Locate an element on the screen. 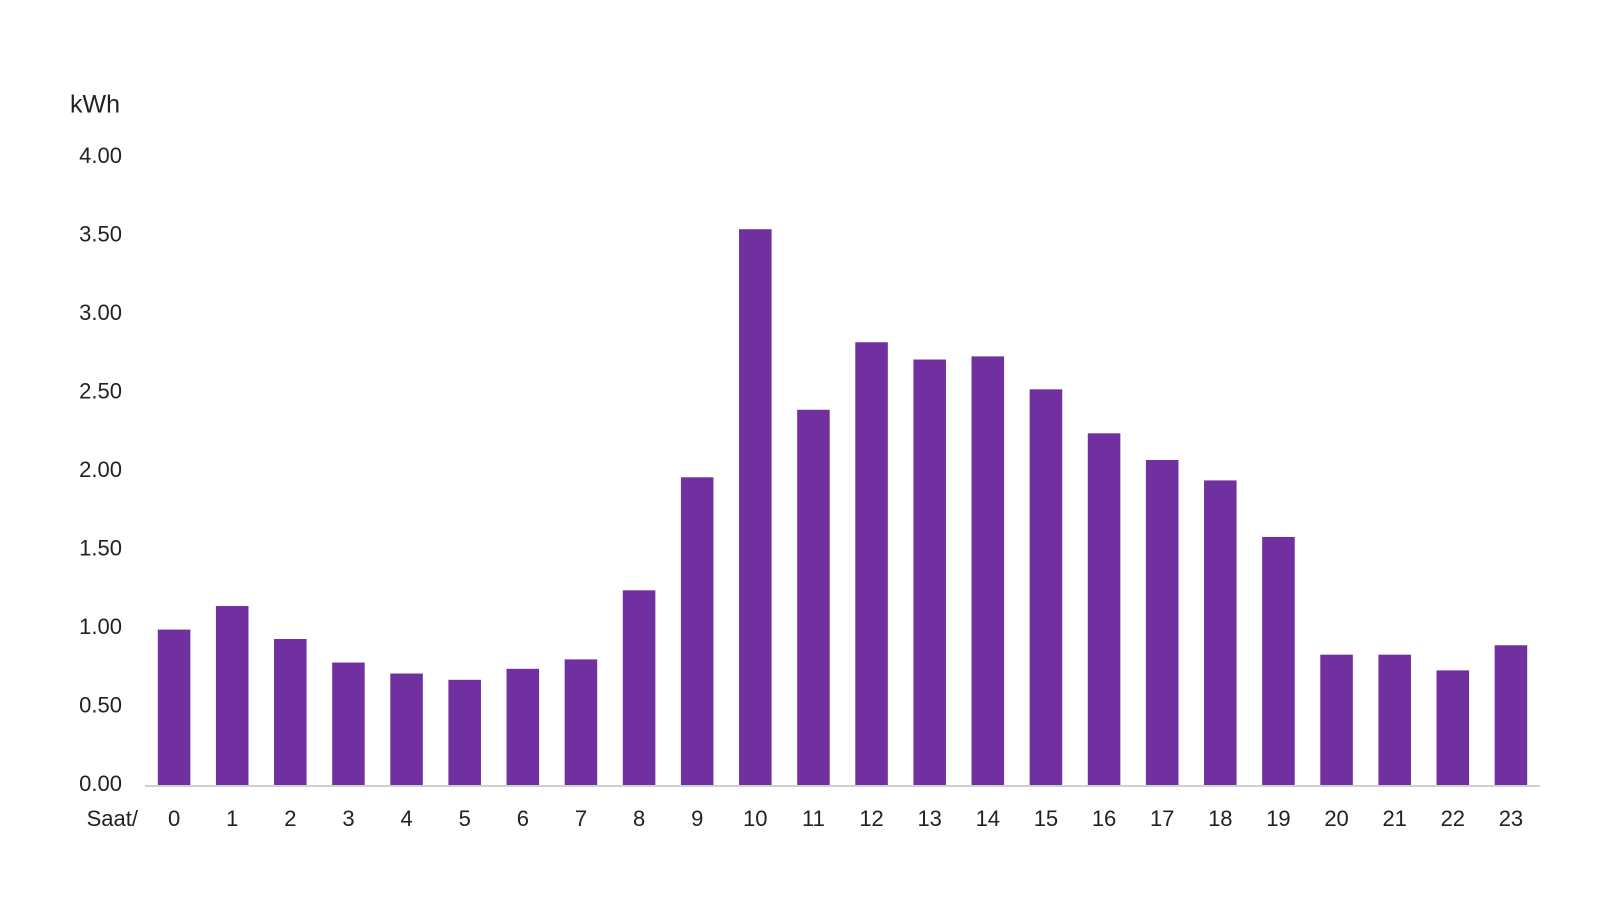 This screenshot has width=1600, height=900. x-tick-label: 0 is located at coordinates (174, 818).